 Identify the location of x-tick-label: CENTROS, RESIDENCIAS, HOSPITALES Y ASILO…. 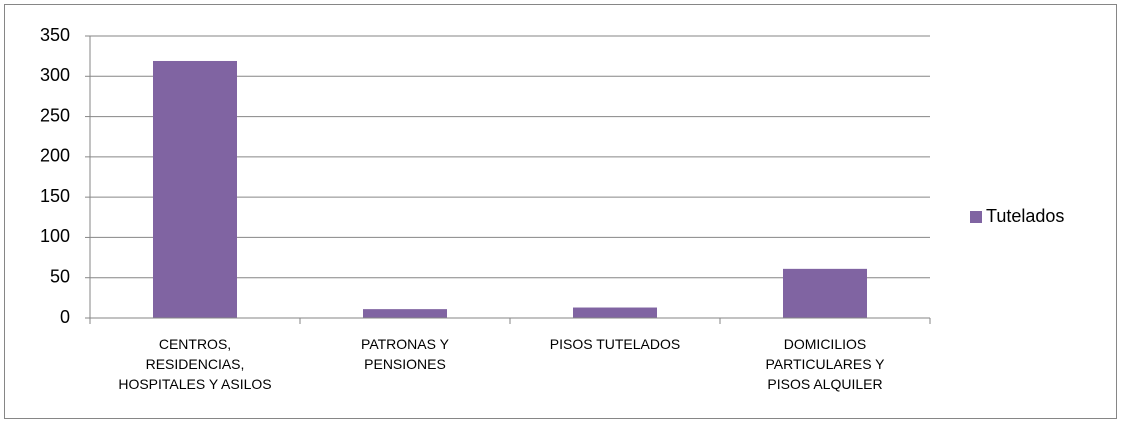
(195, 364).